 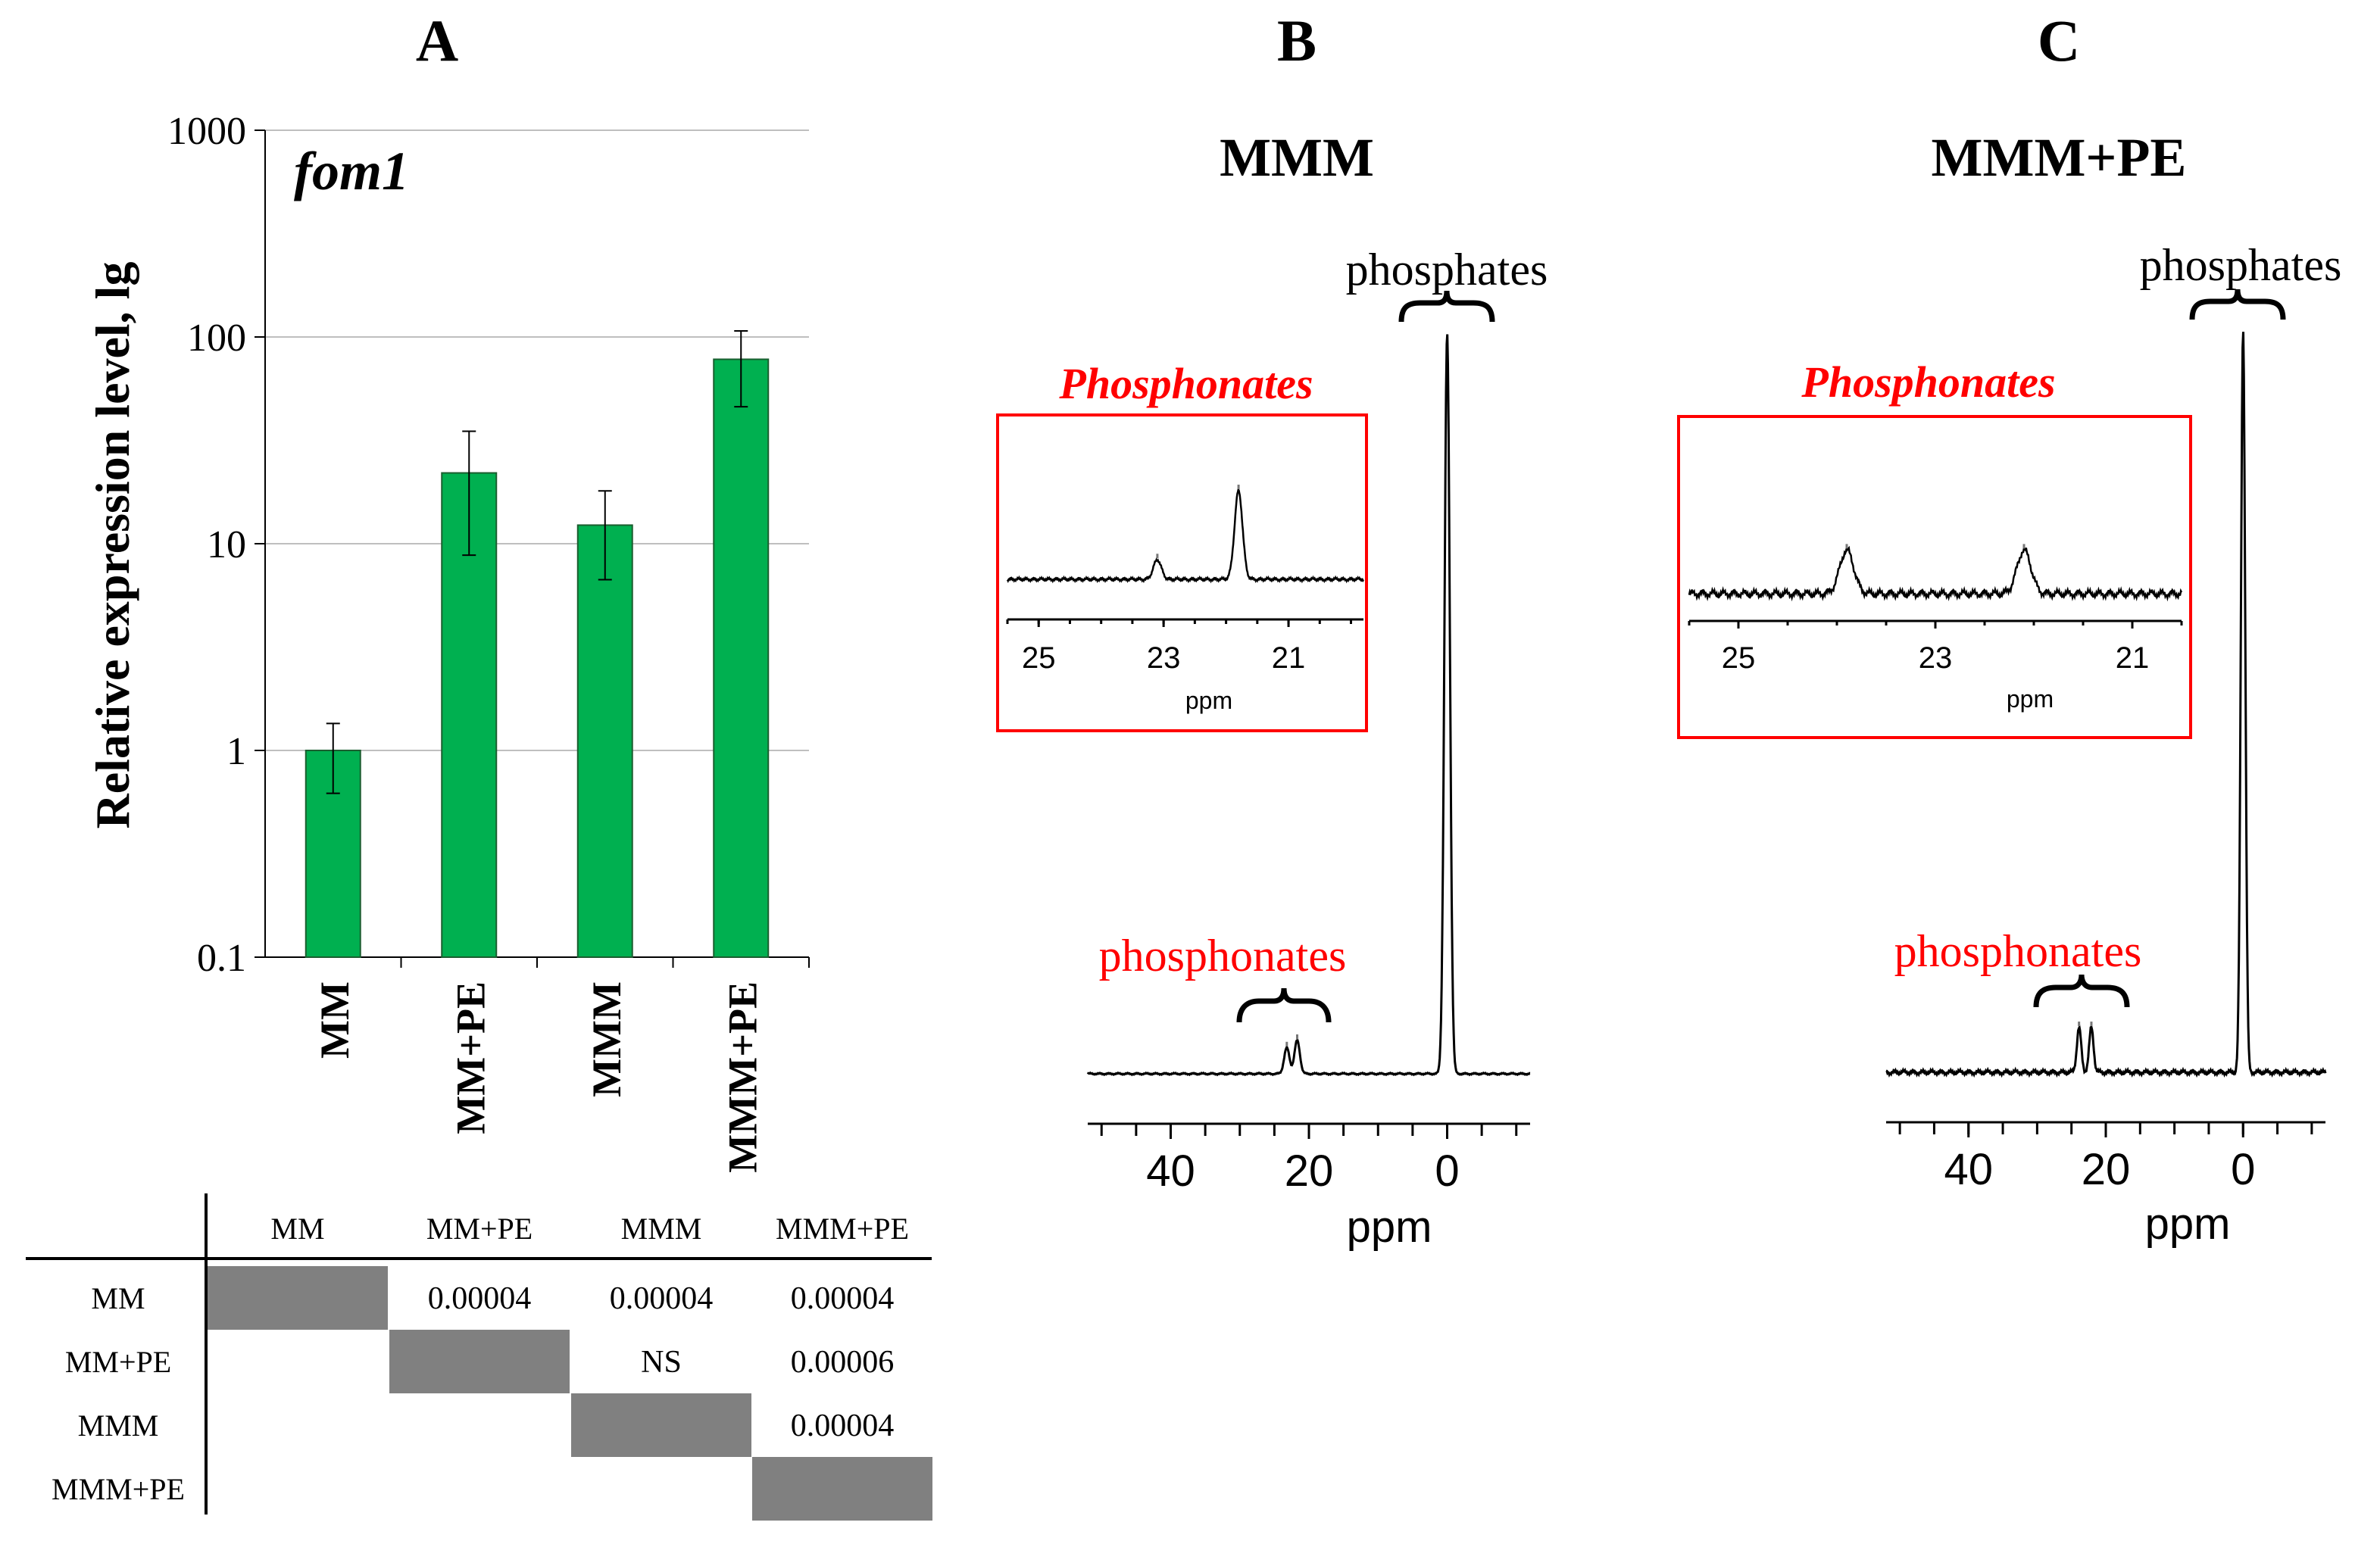 What do you see at coordinates (1291, 1040) in the screenshot?
I see `spectrum-b-peak-marks` at bounding box center [1291, 1040].